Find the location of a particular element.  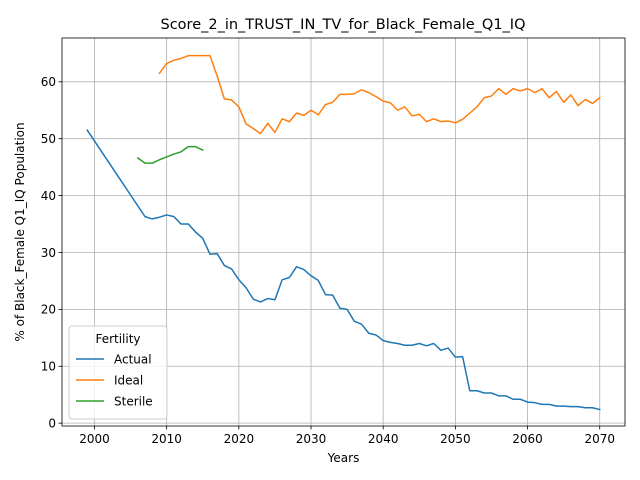

legend-title: Fertility is located at coordinates (117, 339).